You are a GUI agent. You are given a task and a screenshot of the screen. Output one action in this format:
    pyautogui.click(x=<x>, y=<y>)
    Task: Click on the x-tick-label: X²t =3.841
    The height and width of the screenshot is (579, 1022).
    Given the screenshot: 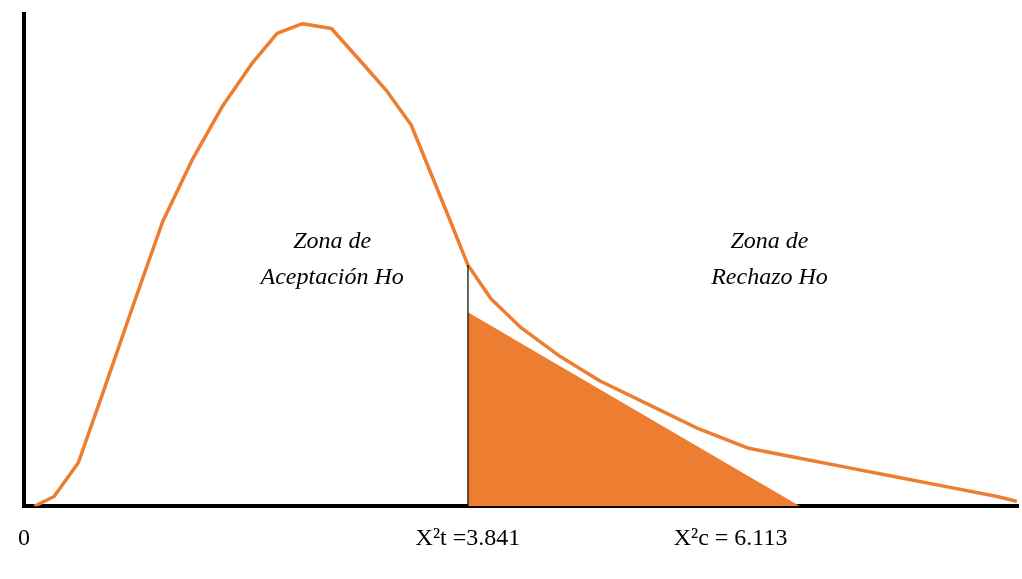 What is the action you would take?
    pyautogui.click(x=468, y=536)
    